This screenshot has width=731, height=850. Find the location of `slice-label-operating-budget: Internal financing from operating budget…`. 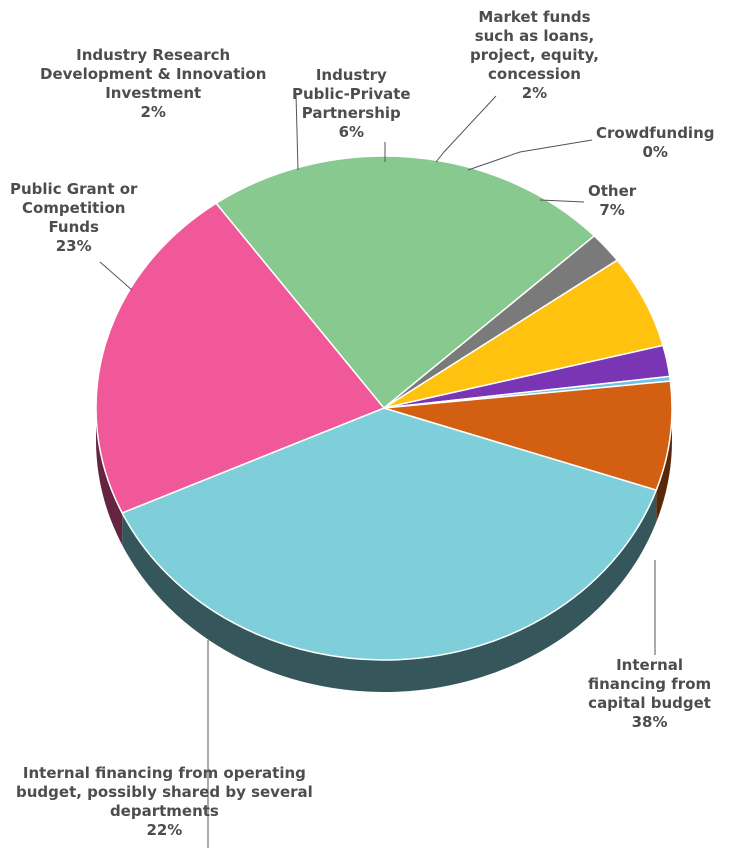

slice-label-operating-budget: Internal financing from operating budget… is located at coordinates (164, 801).